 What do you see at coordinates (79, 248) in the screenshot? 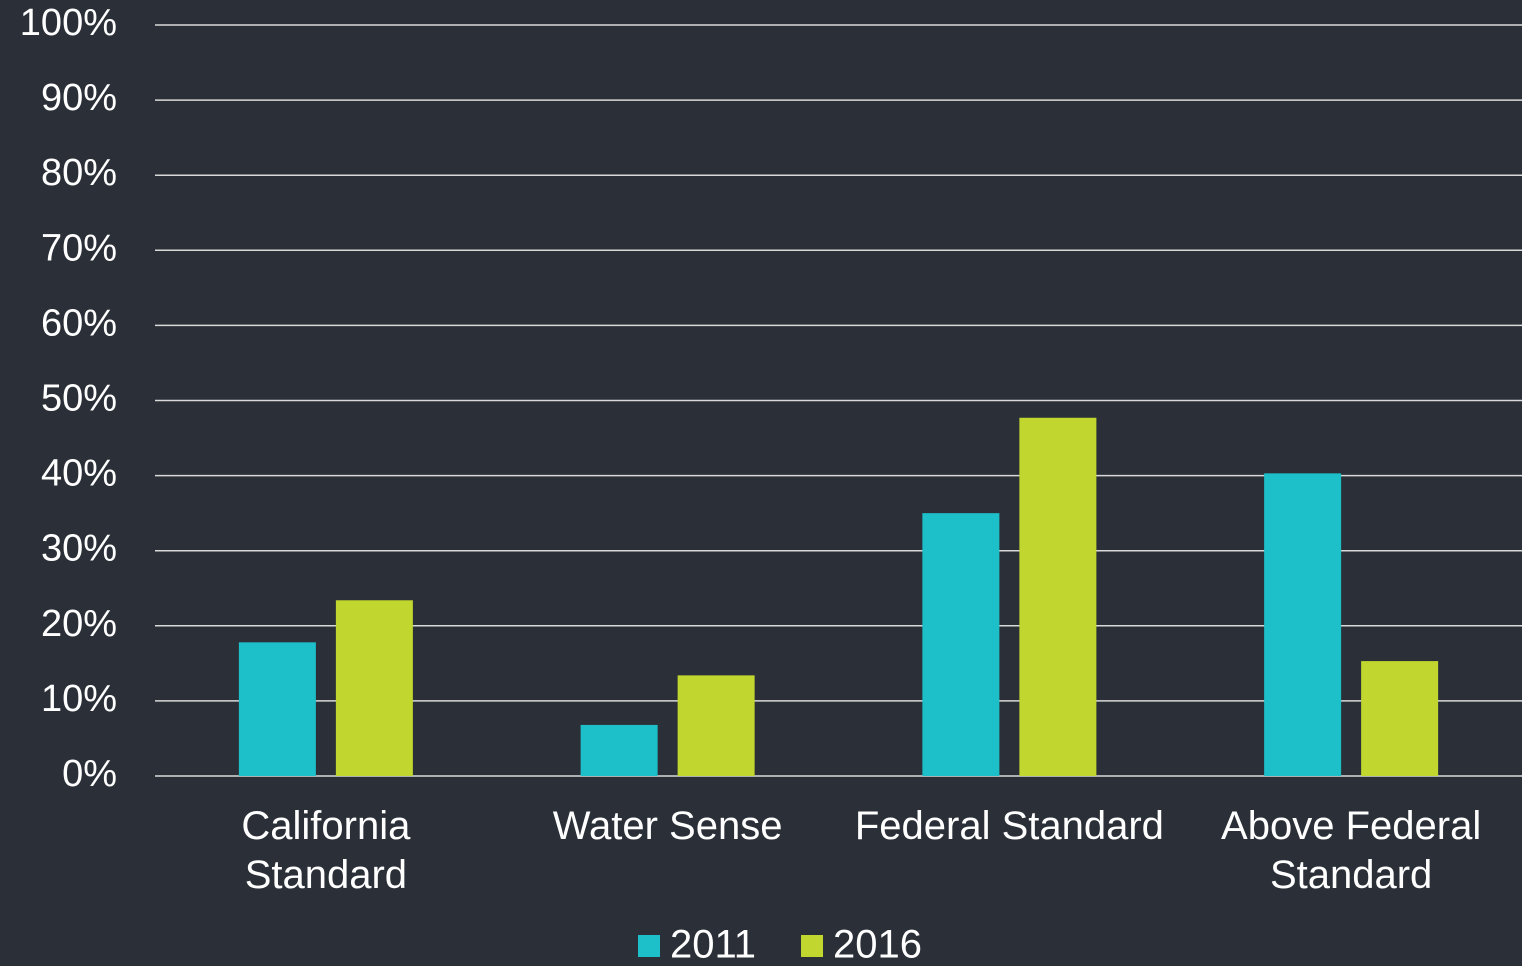
I see `y-tick-label: 70%` at bounding box center [79, 248].